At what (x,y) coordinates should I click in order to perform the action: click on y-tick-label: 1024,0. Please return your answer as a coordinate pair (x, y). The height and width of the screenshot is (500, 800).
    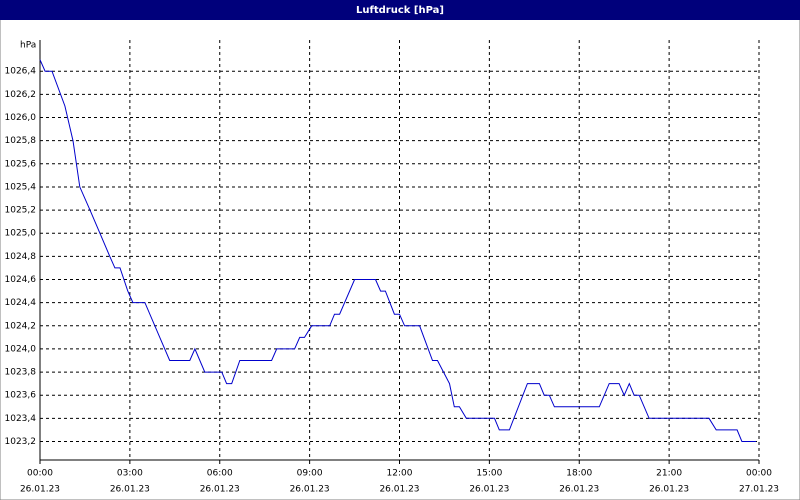
    Looking at the image, I should click on (21, 349).